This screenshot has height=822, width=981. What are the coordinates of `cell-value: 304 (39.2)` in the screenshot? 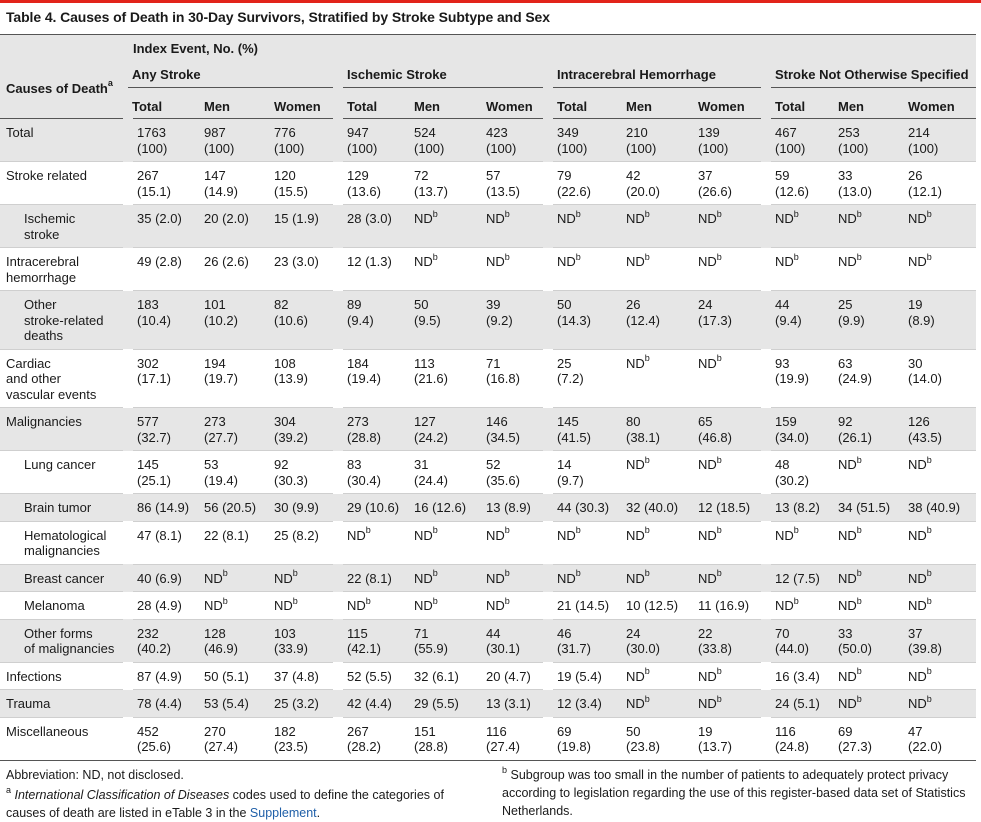 It's located at (291, 429).